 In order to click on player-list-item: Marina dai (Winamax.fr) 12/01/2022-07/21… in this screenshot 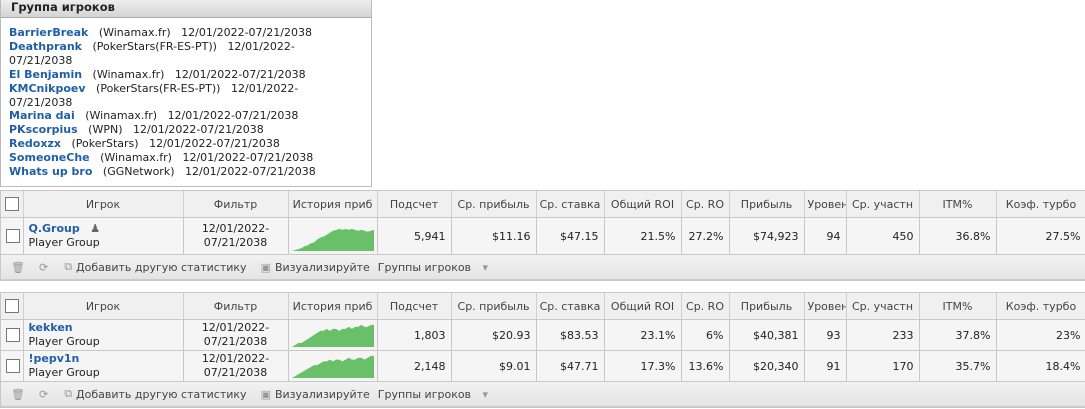, I will do `click(179, 116)`.